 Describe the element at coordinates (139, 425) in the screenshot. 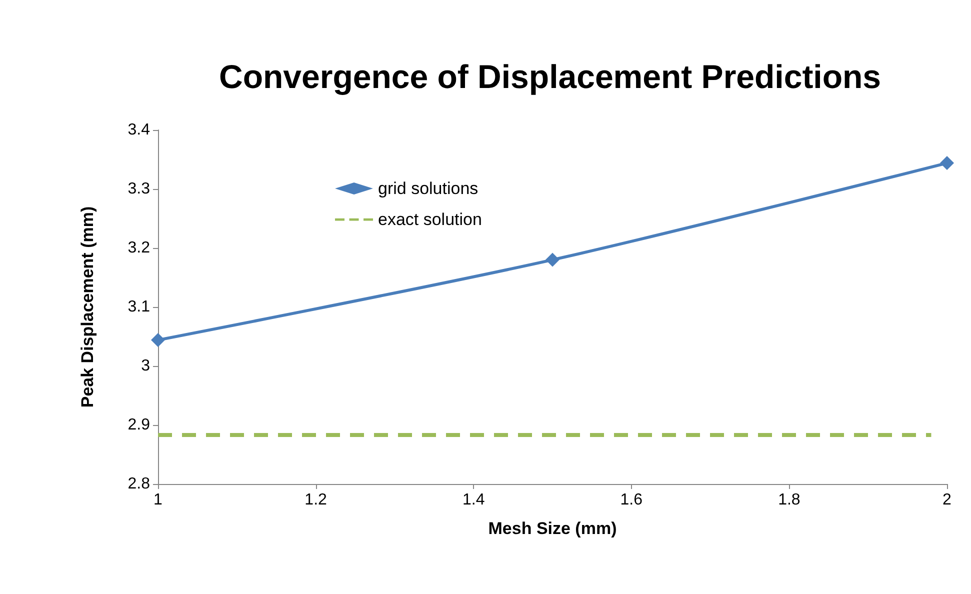

I see `y-tick-label: 2.9` at that location.